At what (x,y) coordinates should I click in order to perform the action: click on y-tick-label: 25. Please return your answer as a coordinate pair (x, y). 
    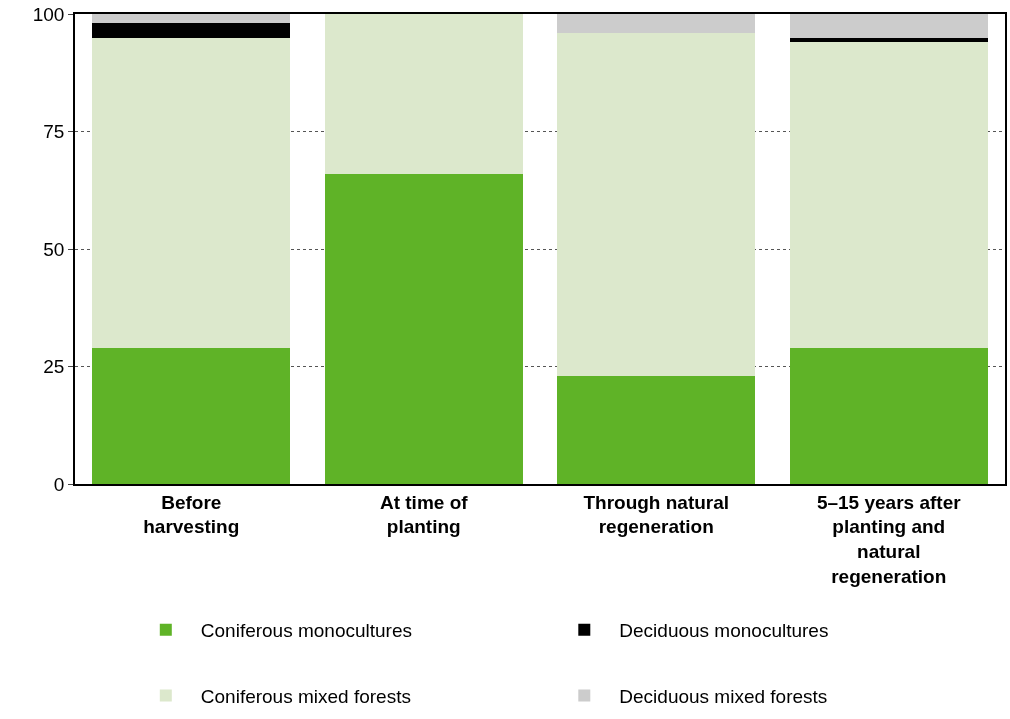
    Looking at the image, I should click on (54, 367).